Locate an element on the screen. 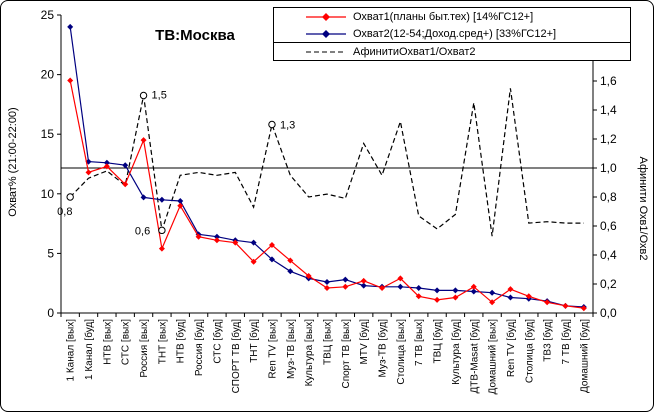 The height and width of the screenshot is (412, 654). x-tick-label: НТВ [вых] is located at coordinates (107, 342).